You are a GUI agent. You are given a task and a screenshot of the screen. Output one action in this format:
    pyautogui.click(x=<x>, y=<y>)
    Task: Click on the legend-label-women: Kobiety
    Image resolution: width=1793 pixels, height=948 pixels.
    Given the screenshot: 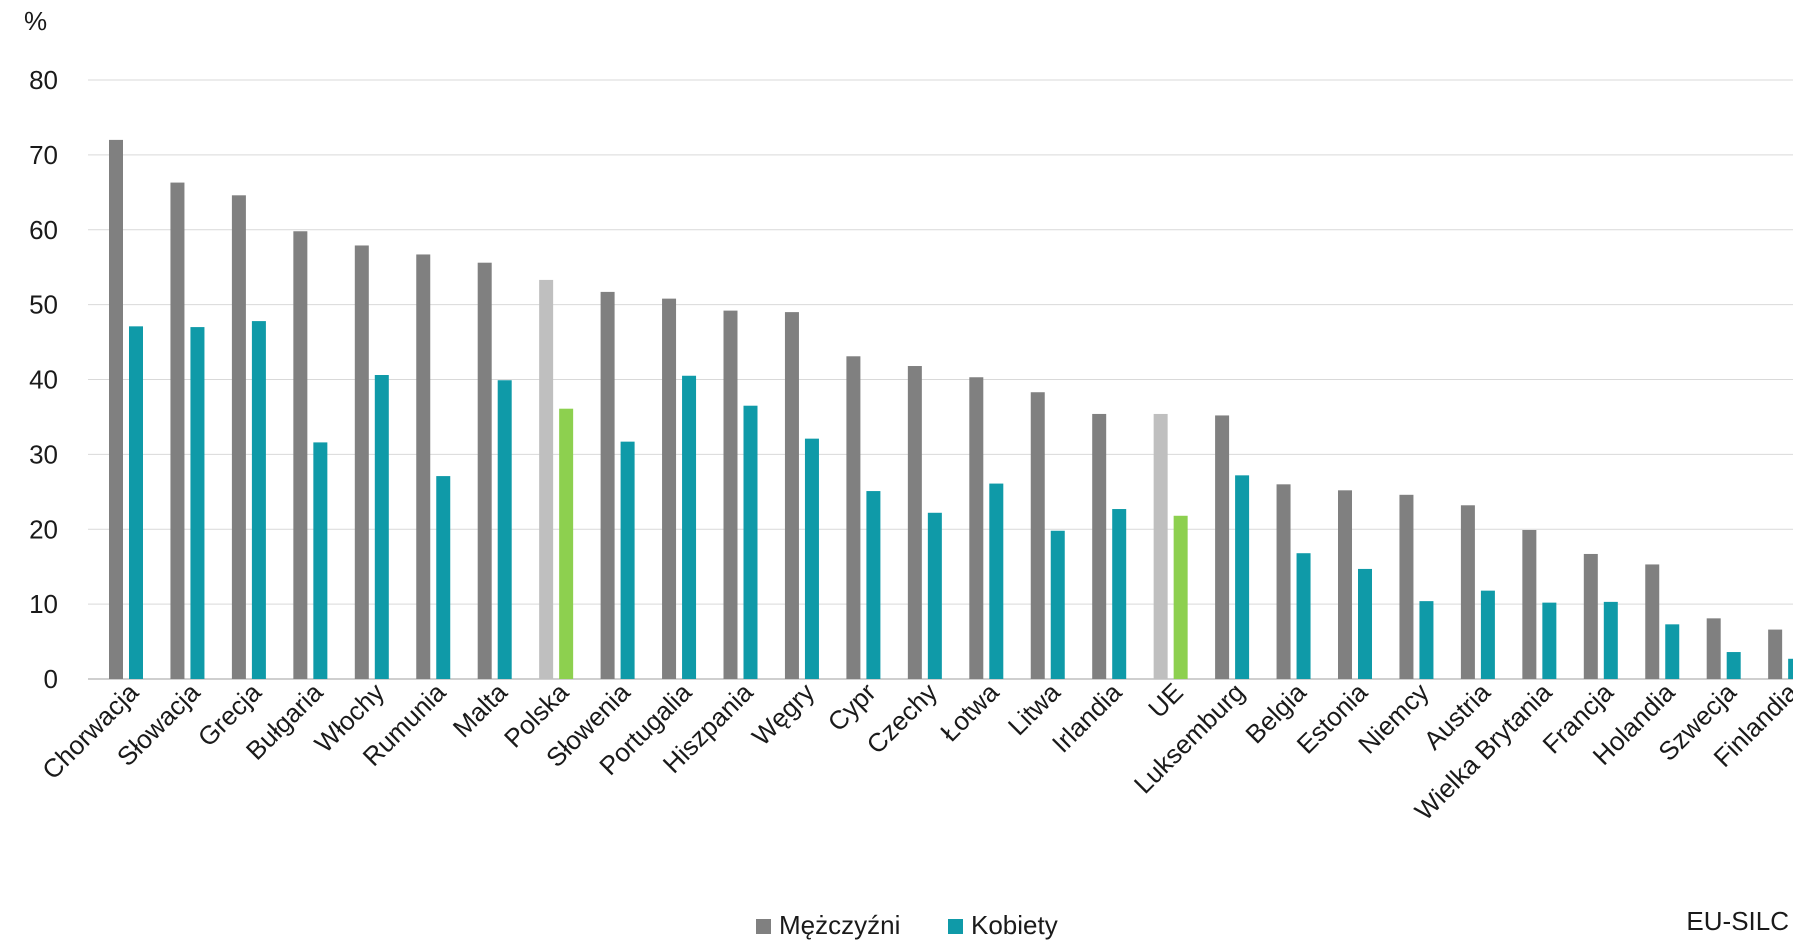 What is the action you would take?
    pyautogui.click(x=1014, y=925)
    